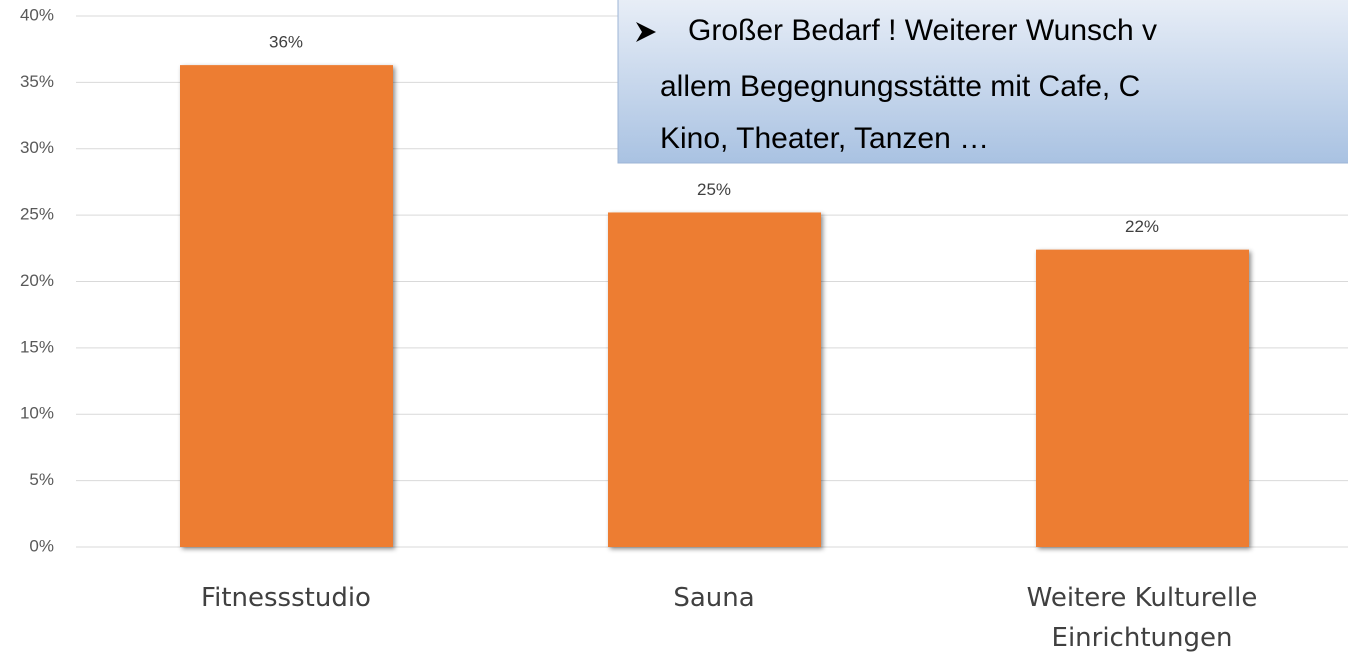 This screenshot has height=658, width=1348. I want to click on annotation-line: Großer Bedarf ! Weiterer Wunsch v, so click(922, 30).